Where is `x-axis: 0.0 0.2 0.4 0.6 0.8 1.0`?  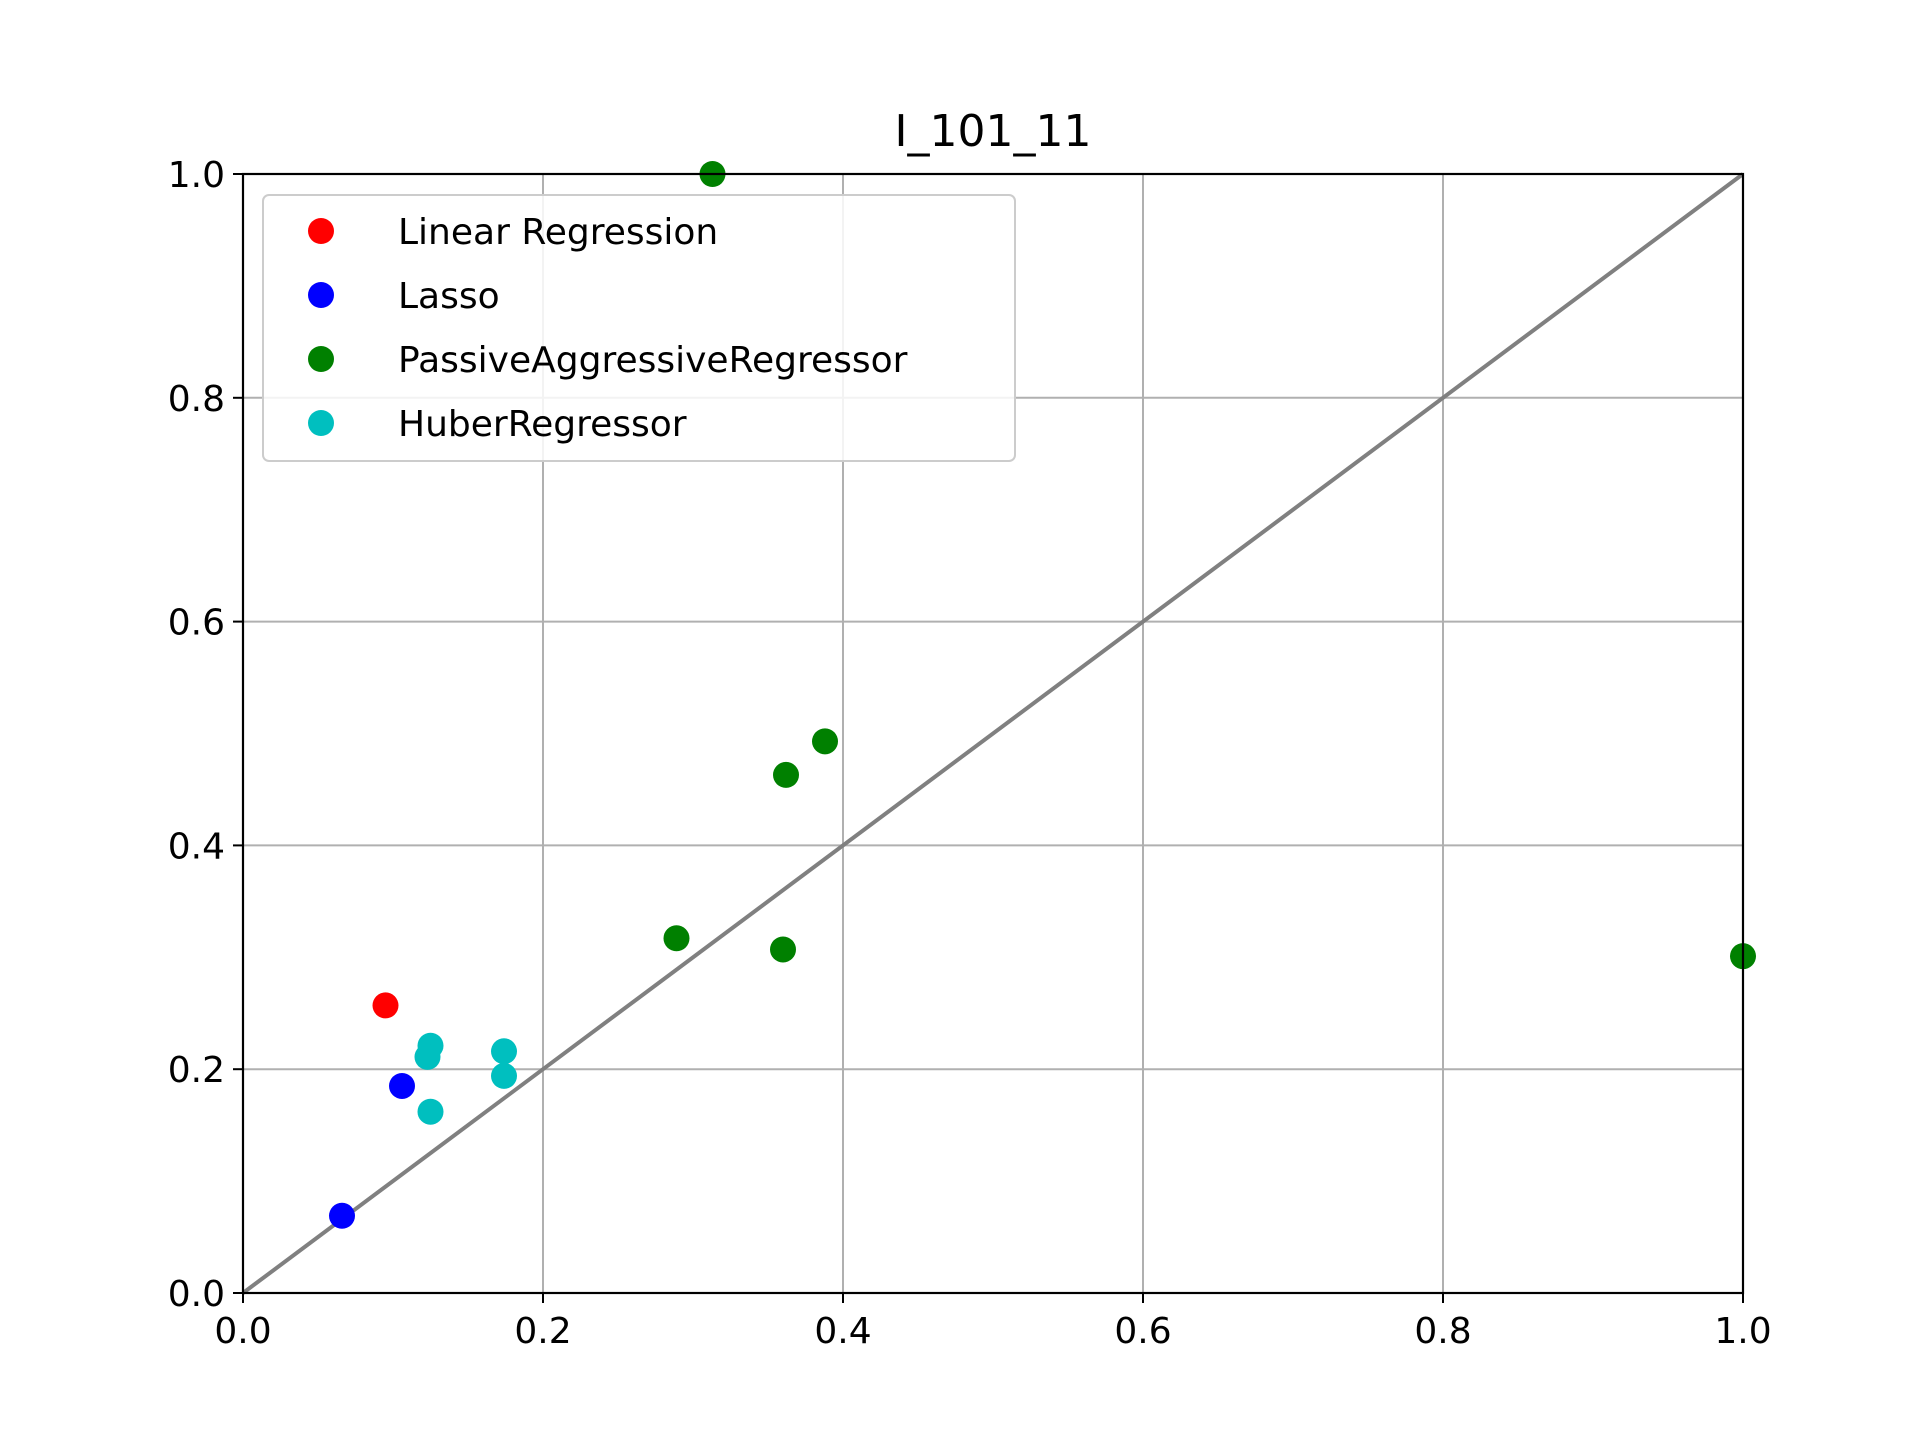
x-axis: 0.0 0.2 0.4 0.6 0.8 1.0 is located at coordinates (993, 1322).